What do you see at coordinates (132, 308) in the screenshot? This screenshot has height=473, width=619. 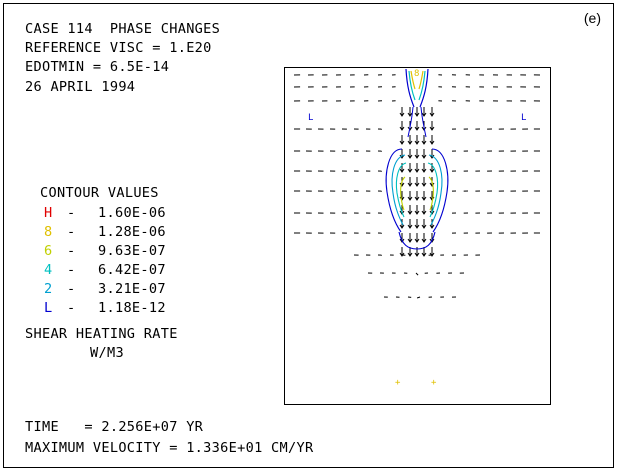 I see `contour-level-value: 1.18E-12` at bounding box center [132, 308].